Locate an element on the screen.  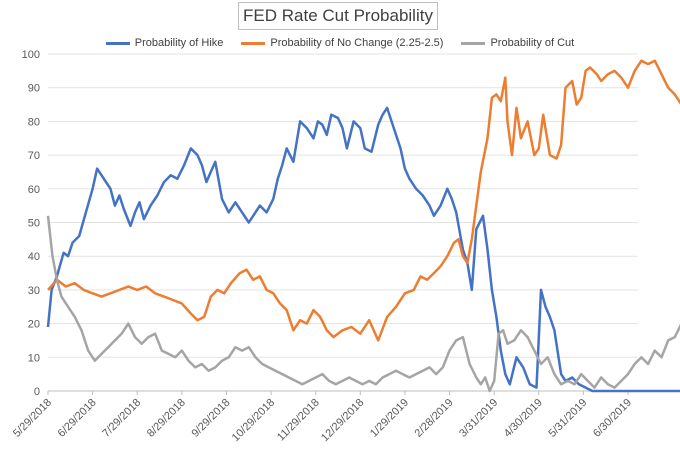
x-tick-label: 5/29/2018 is located at coordinates (32, 418).